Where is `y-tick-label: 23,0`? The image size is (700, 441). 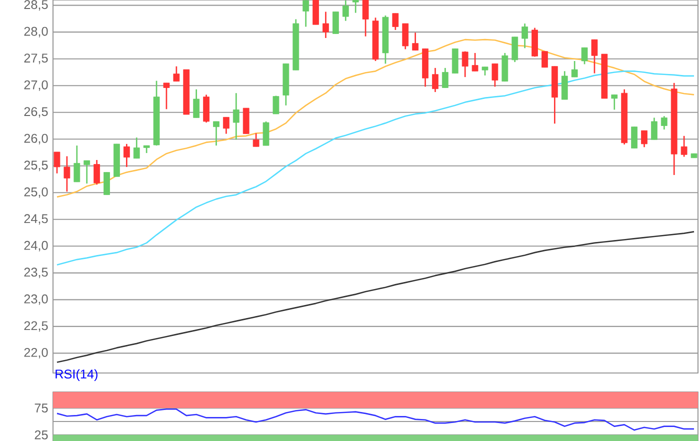
y-tick-label: 23,0 is located at coordinates (36, 299).